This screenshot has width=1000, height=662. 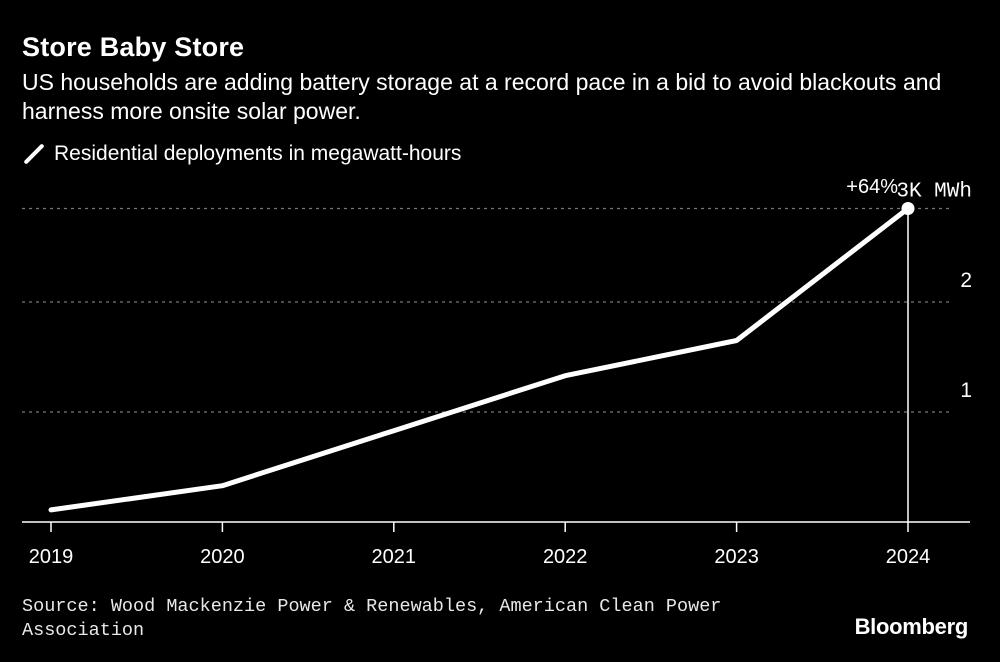 What do you see at coordinates (908, 557) in the screenshot?
I see `x-tick-label: 2024` at bounding box center [908, 557].